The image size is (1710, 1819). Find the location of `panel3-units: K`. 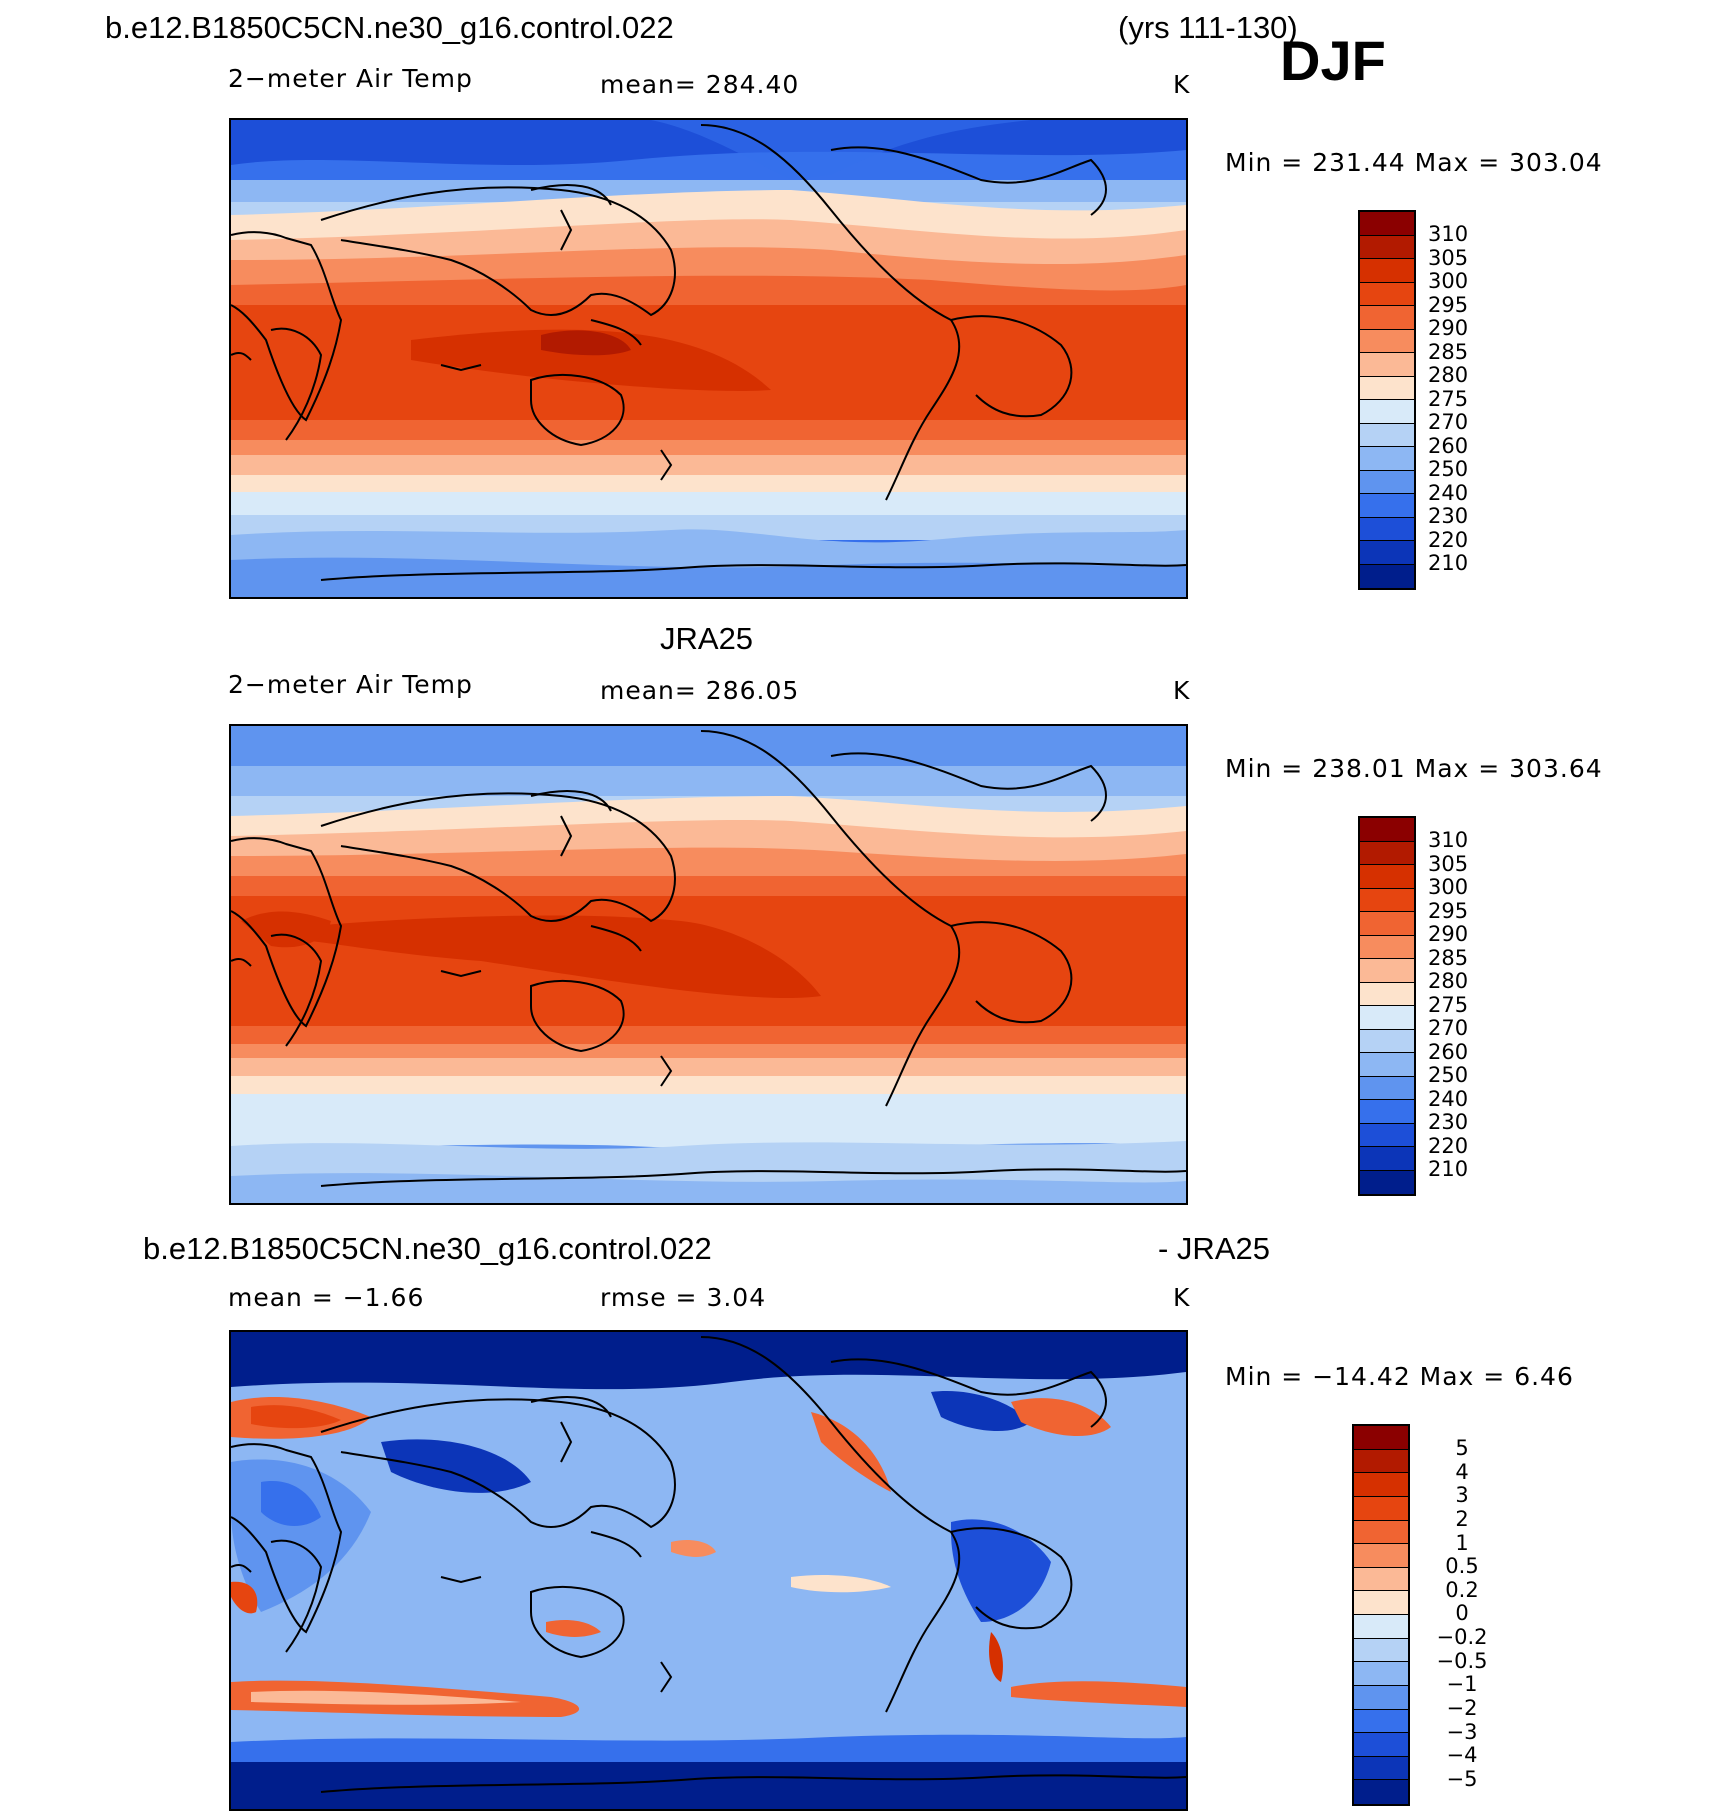

panel3-units: K is located at coordinates (1182, 1297).